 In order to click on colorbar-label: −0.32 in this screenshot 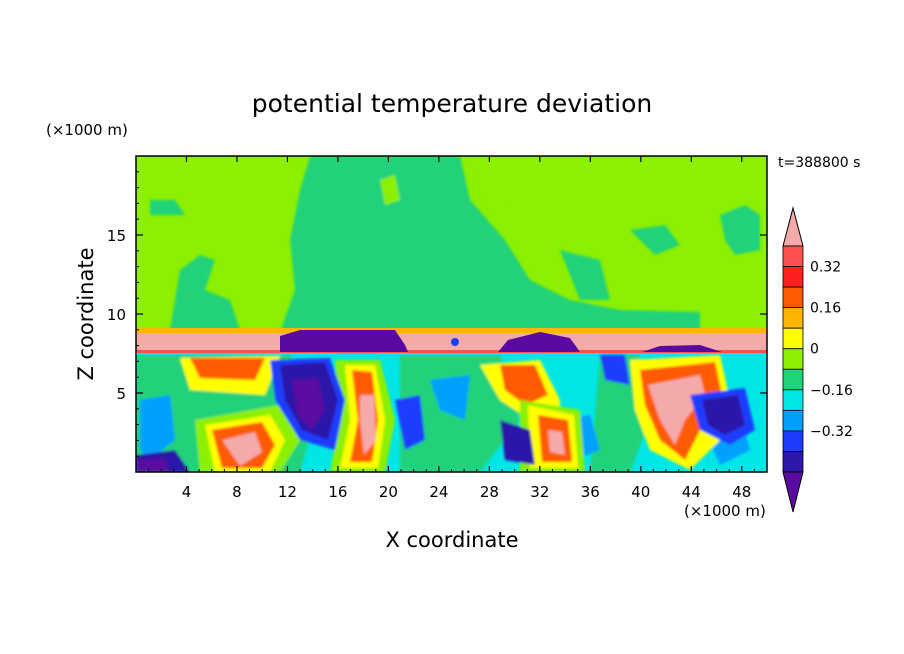, I will do `click(831, 432)`.